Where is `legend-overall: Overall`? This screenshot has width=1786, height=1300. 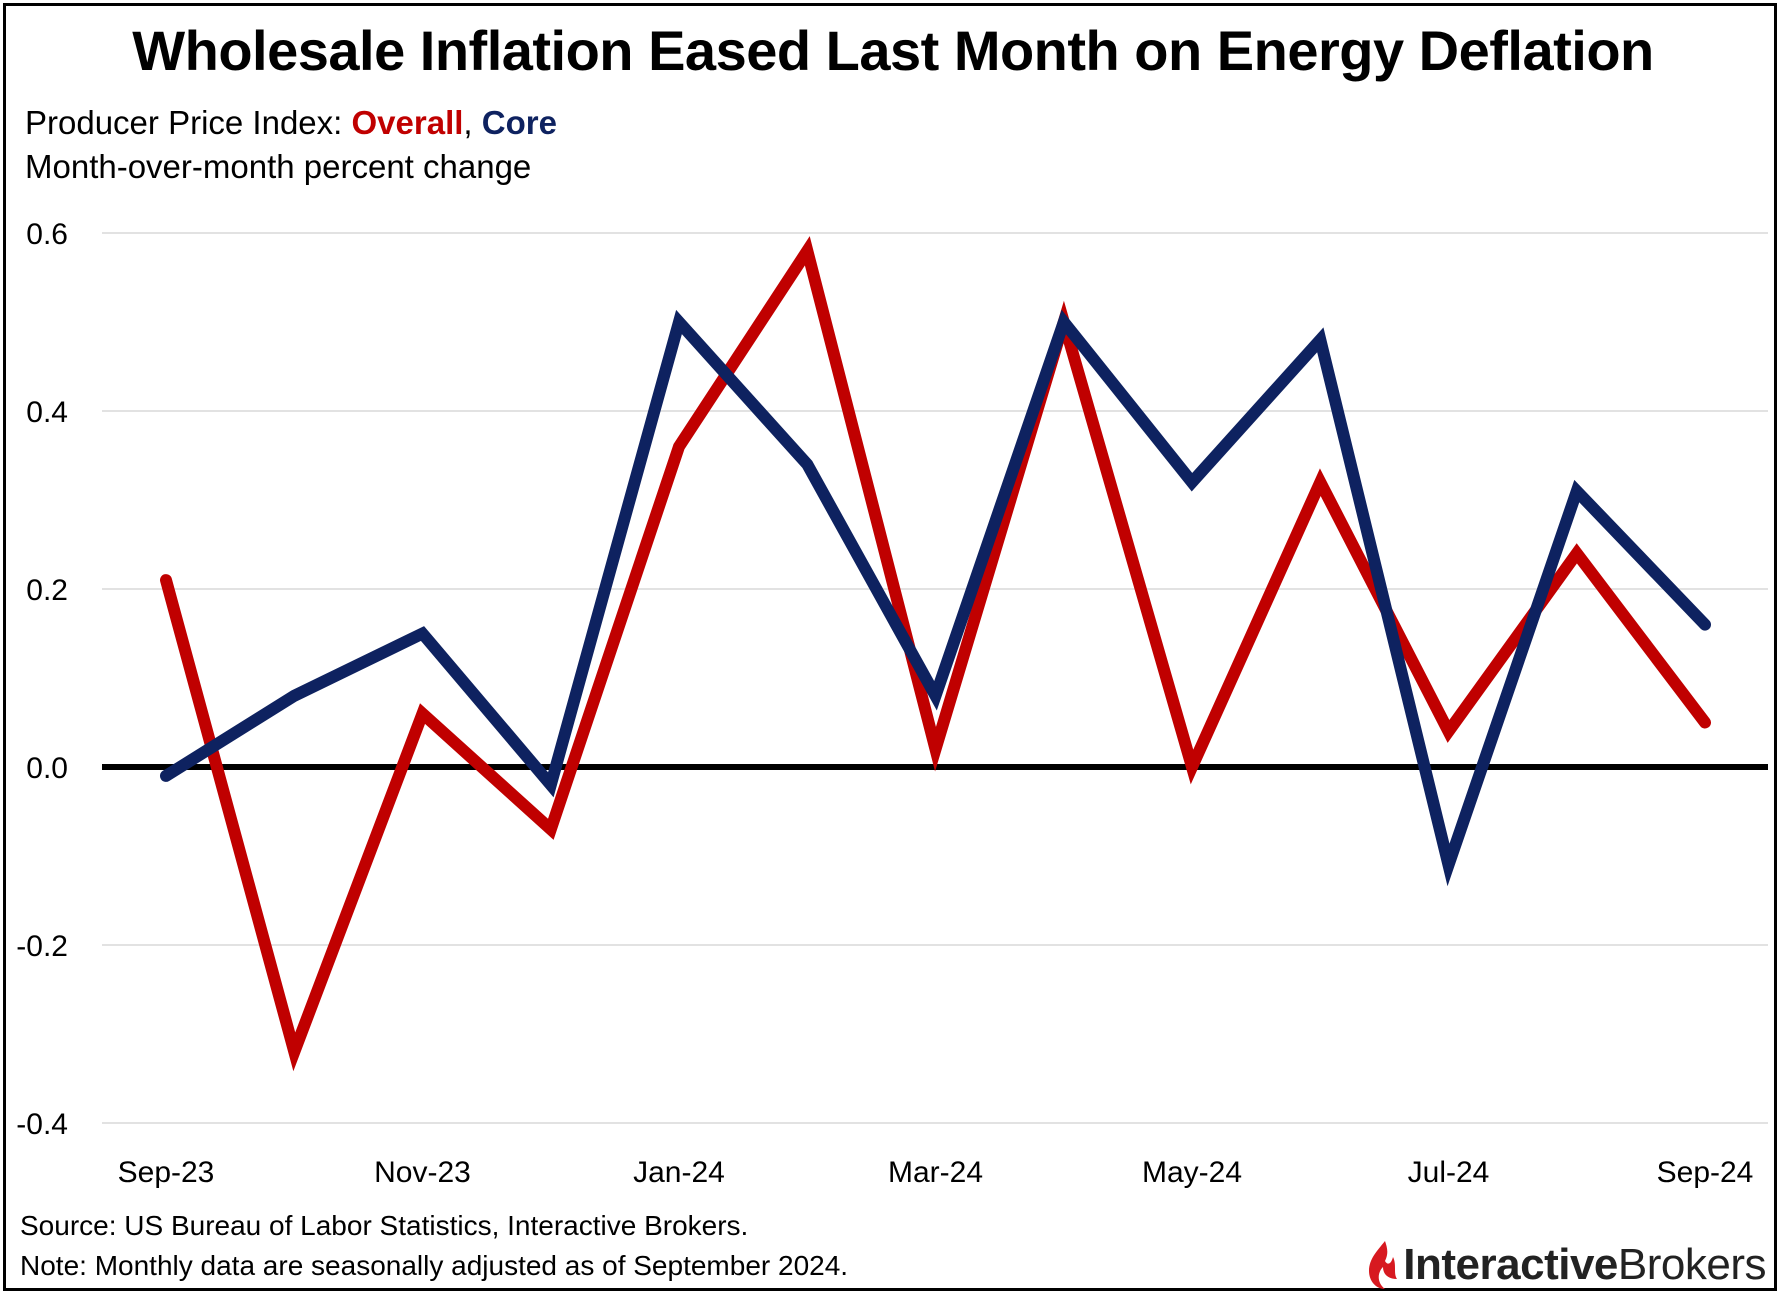
legend-overall: Overall is located at coordinates (407, 122).